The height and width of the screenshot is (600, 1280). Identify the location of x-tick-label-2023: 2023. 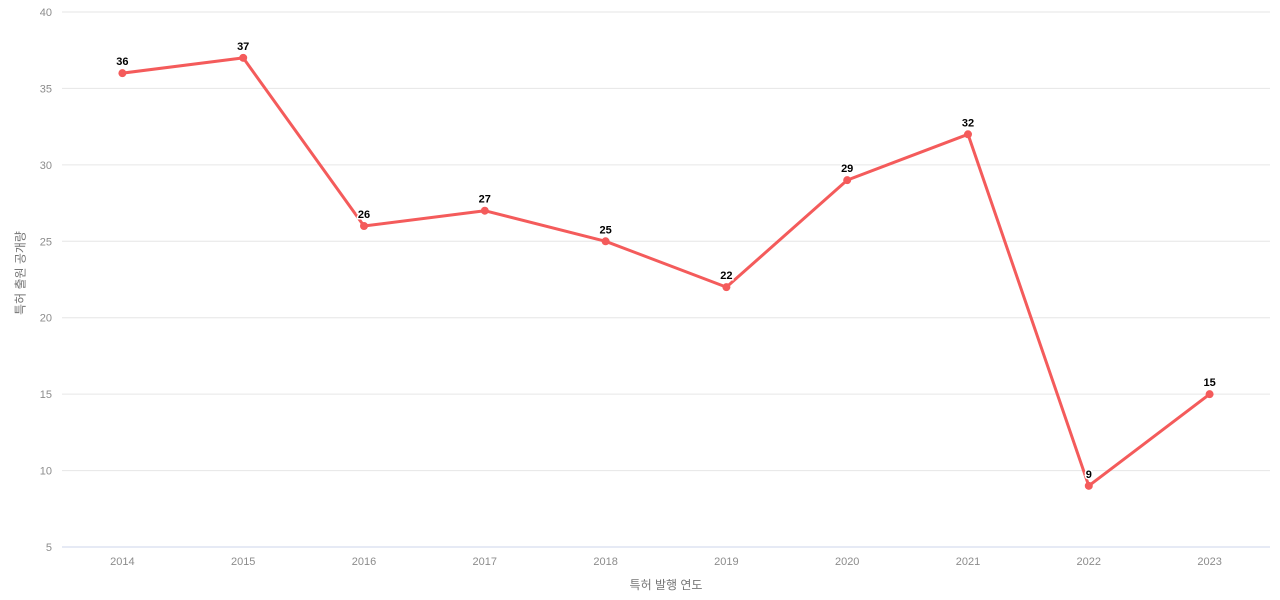
(1209, 562).